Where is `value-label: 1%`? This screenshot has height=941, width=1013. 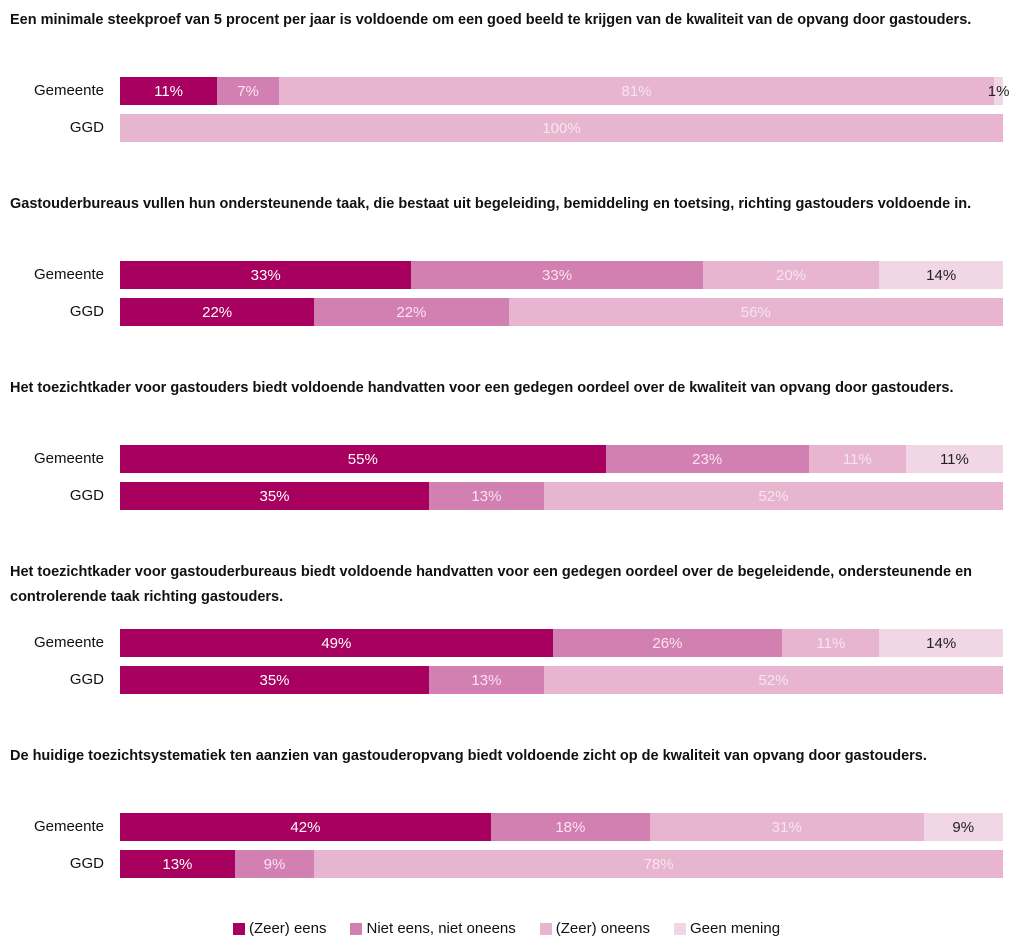
value-label: 1% is located at coordinates (998, 91).